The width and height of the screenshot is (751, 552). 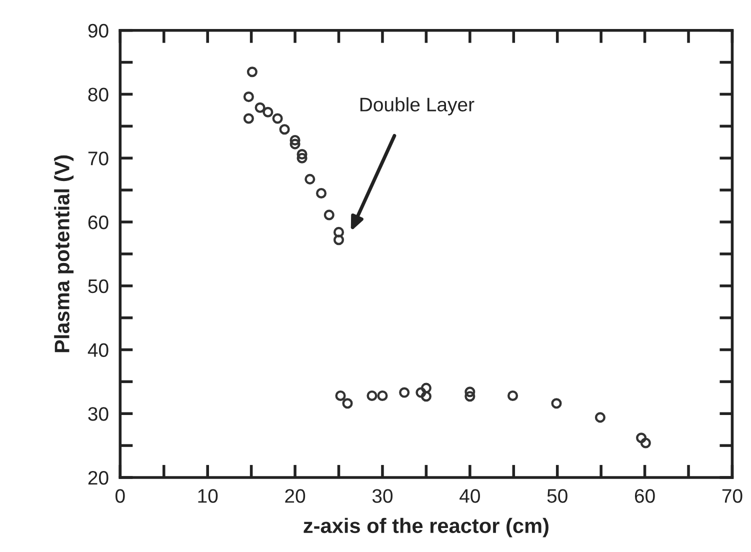 What do you see at coordinates (98, 95) in the screenshot?
I see `y-tick-label: 80` at bounding box center [98, 95].